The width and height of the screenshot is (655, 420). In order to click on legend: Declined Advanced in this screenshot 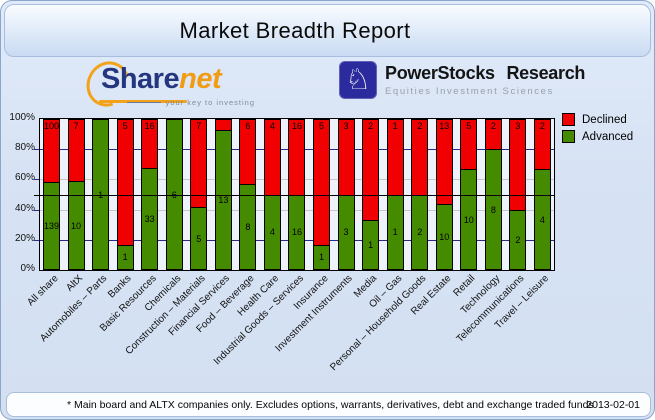, I will do `click(597, 130)`.